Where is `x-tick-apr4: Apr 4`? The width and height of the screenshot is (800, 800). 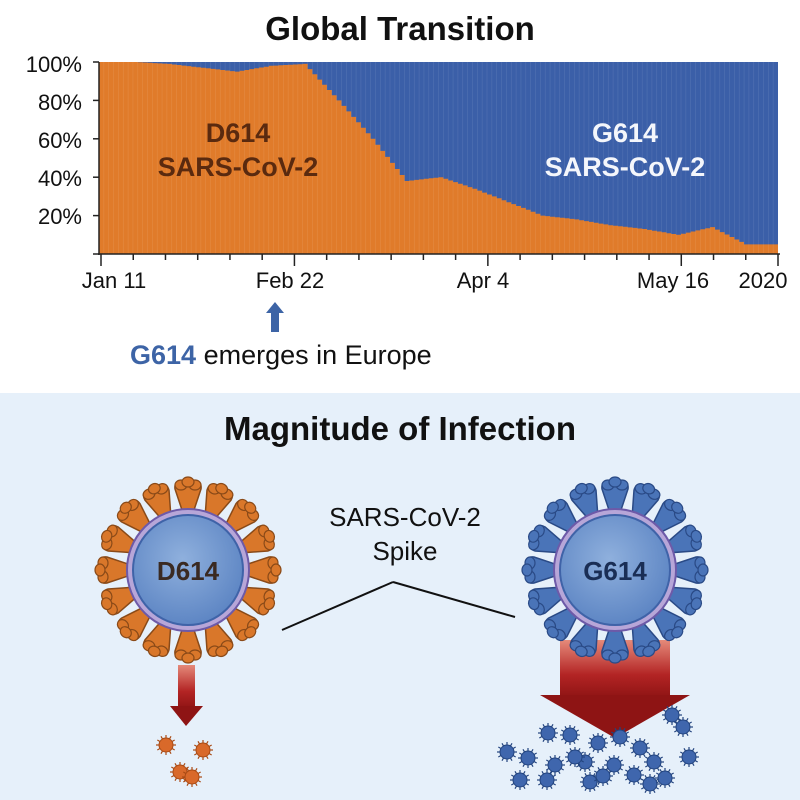 x-tick-apr4: Apr 4 is located at coordinates (483, 280).